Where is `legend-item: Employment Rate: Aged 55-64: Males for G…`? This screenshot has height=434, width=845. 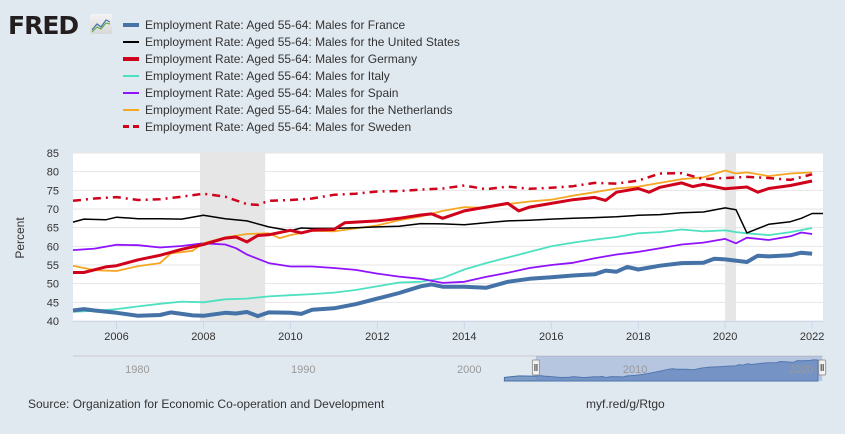 legend-item: Employment Rate: Aged 55-64: Males for G… is located at coordinates (291, 58).